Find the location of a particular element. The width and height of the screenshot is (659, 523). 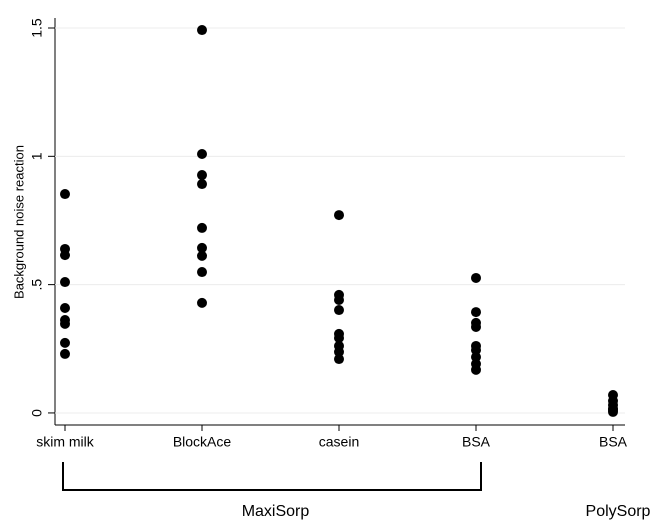

y-tick-label: 0 is located at coordinates (37, 413).